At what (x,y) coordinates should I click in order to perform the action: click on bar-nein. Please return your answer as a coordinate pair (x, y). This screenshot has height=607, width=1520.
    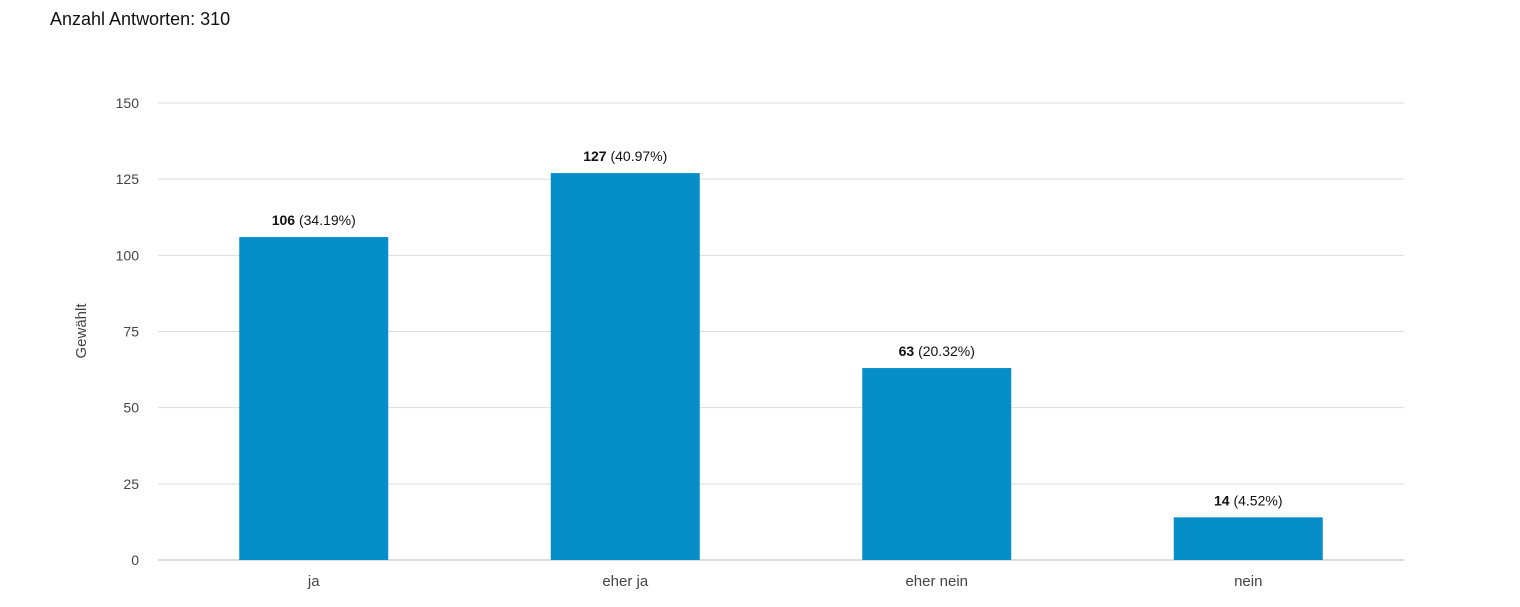
    Looking at the image, I should click on (1248, 538).